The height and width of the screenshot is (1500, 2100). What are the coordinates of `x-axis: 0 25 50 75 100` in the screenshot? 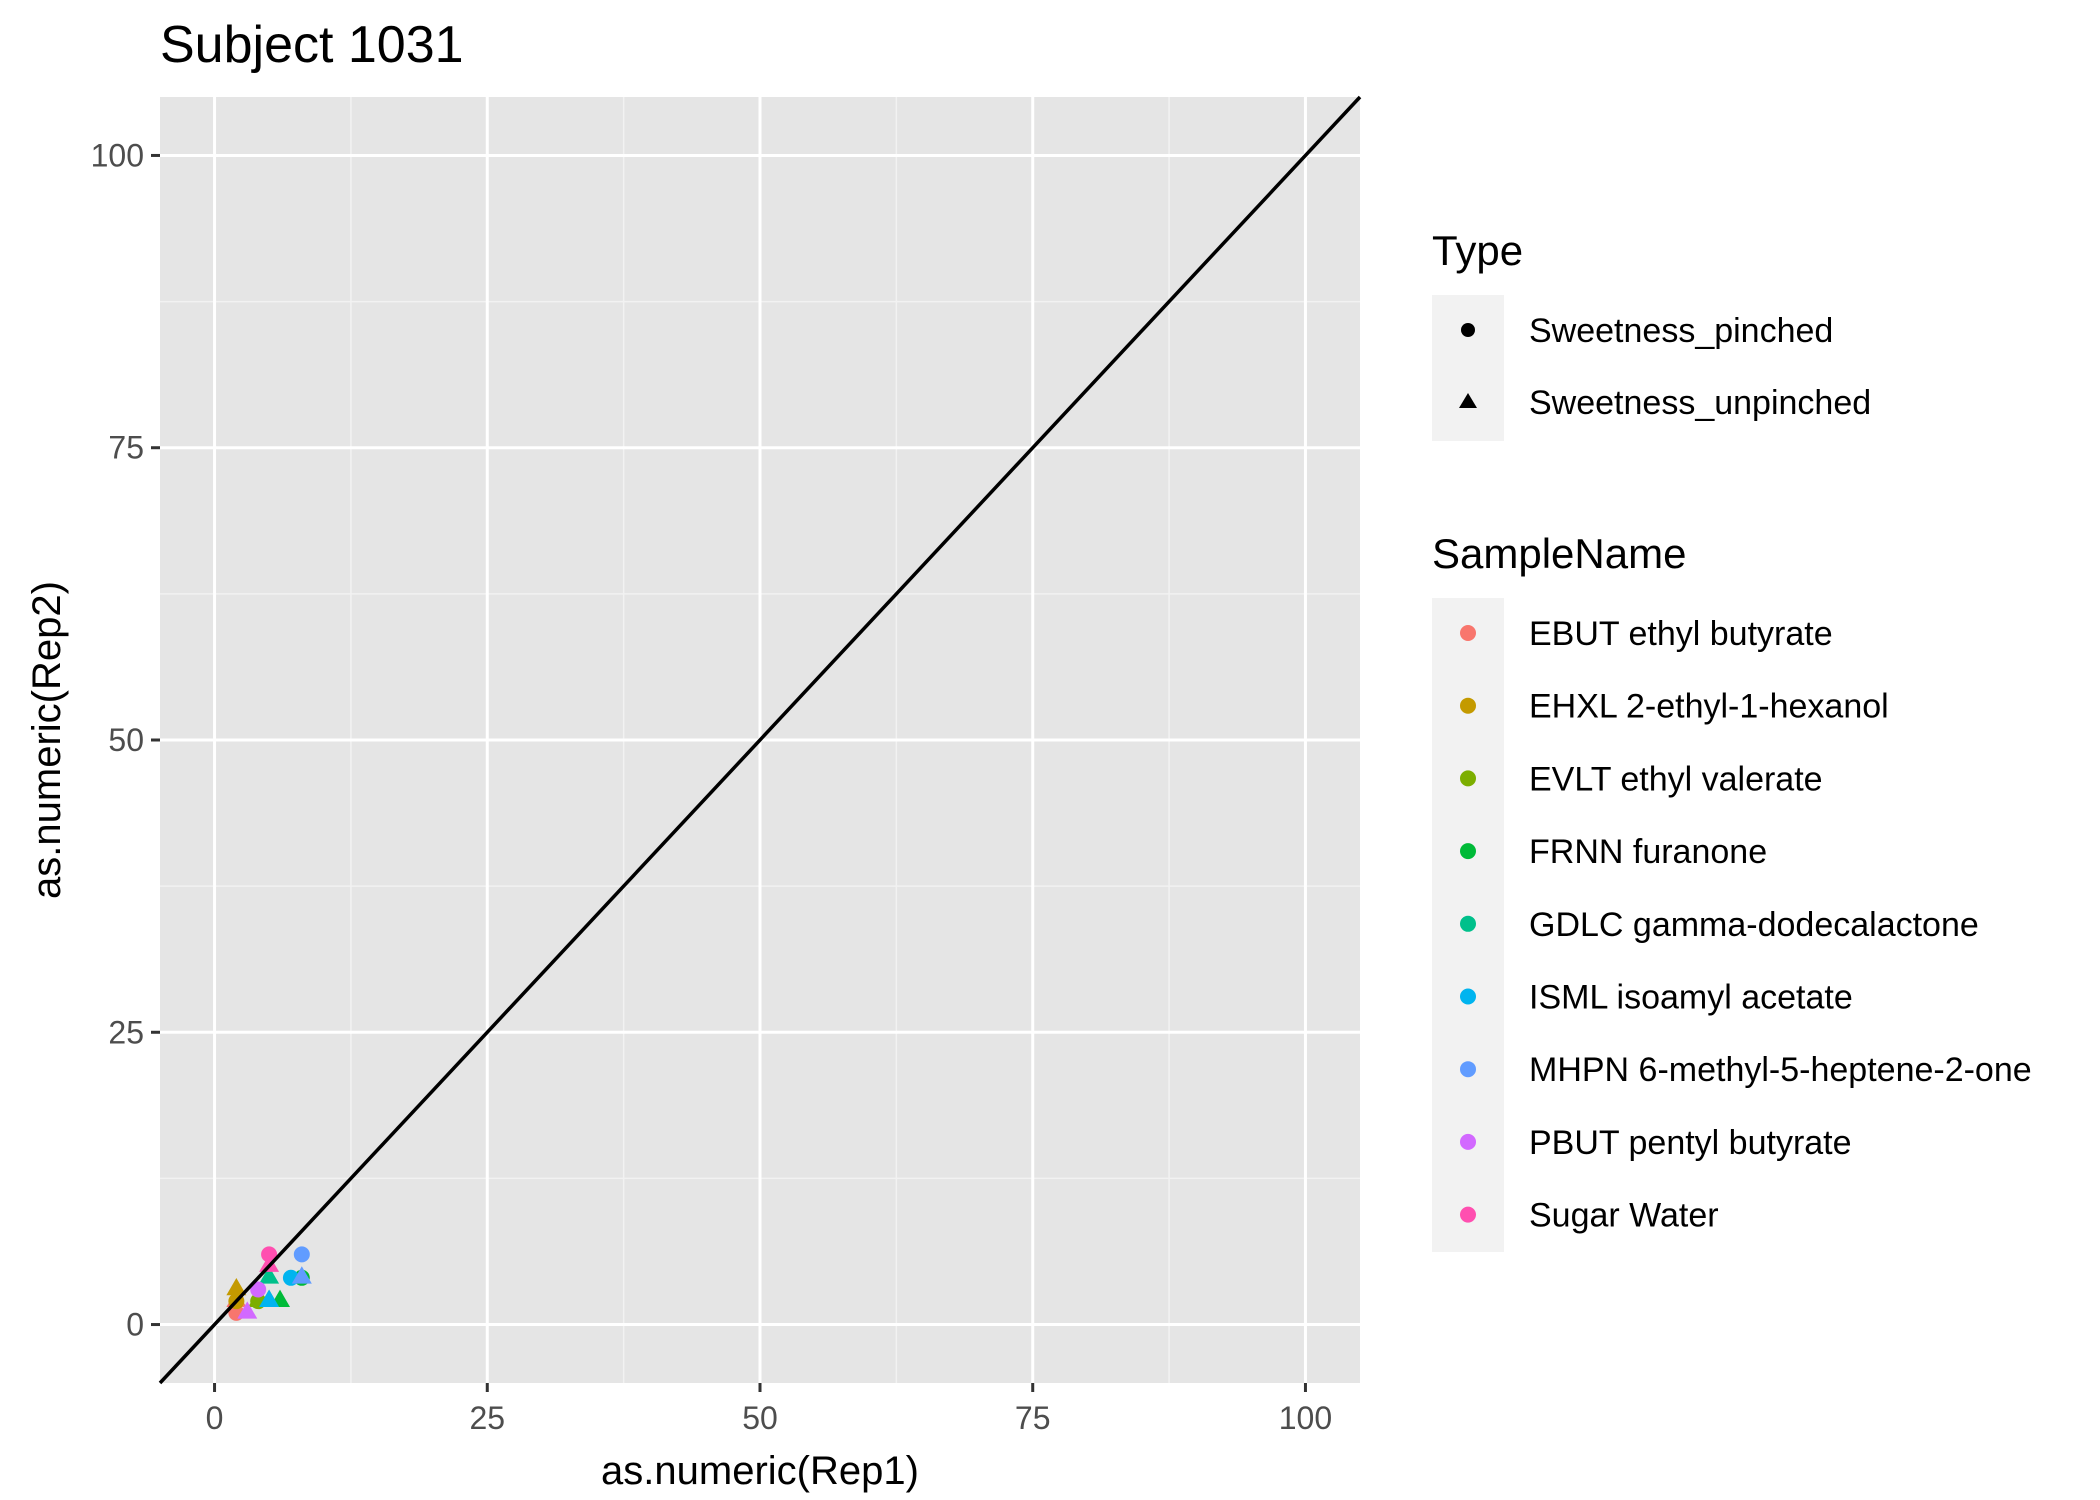 It's located at (769, 1409).